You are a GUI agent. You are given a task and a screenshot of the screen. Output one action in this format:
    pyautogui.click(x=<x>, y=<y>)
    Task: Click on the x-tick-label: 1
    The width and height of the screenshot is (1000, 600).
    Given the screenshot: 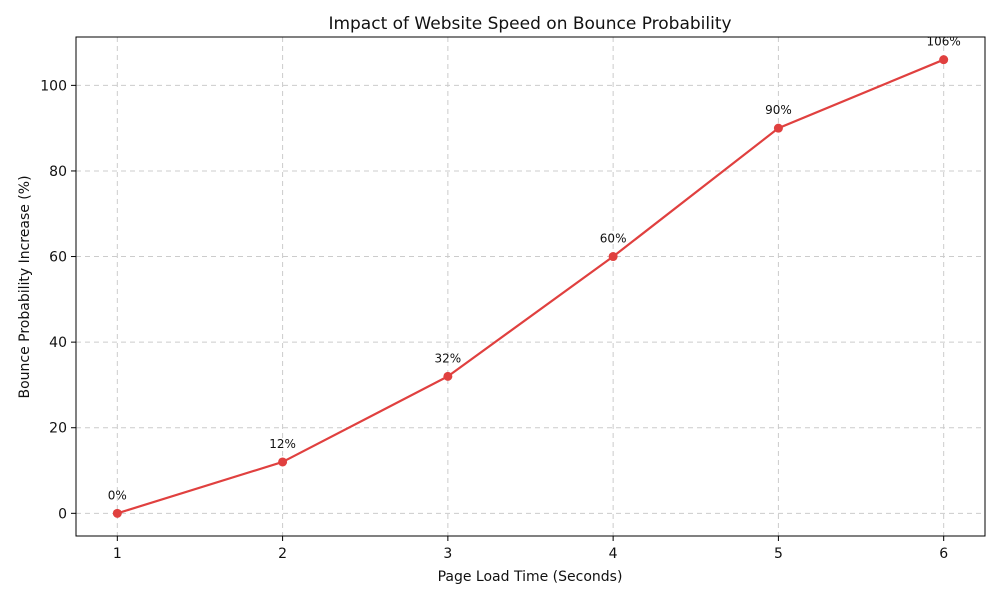 What is the action you would take?
    pyautogui.click(x=117, y=554)
    